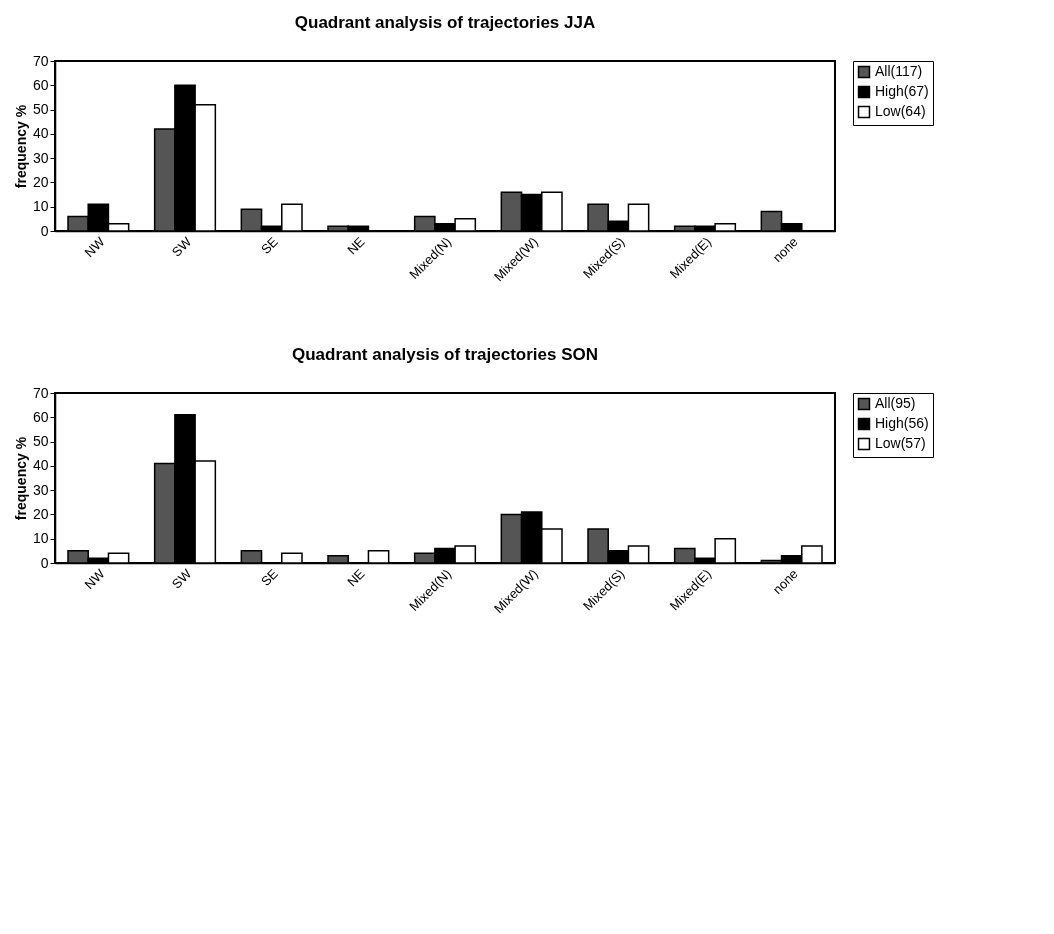  What do you see at coordinates (895, 403) in the screenshot?
I see `legend-label: All(95)` at bounding box center [895, 403].